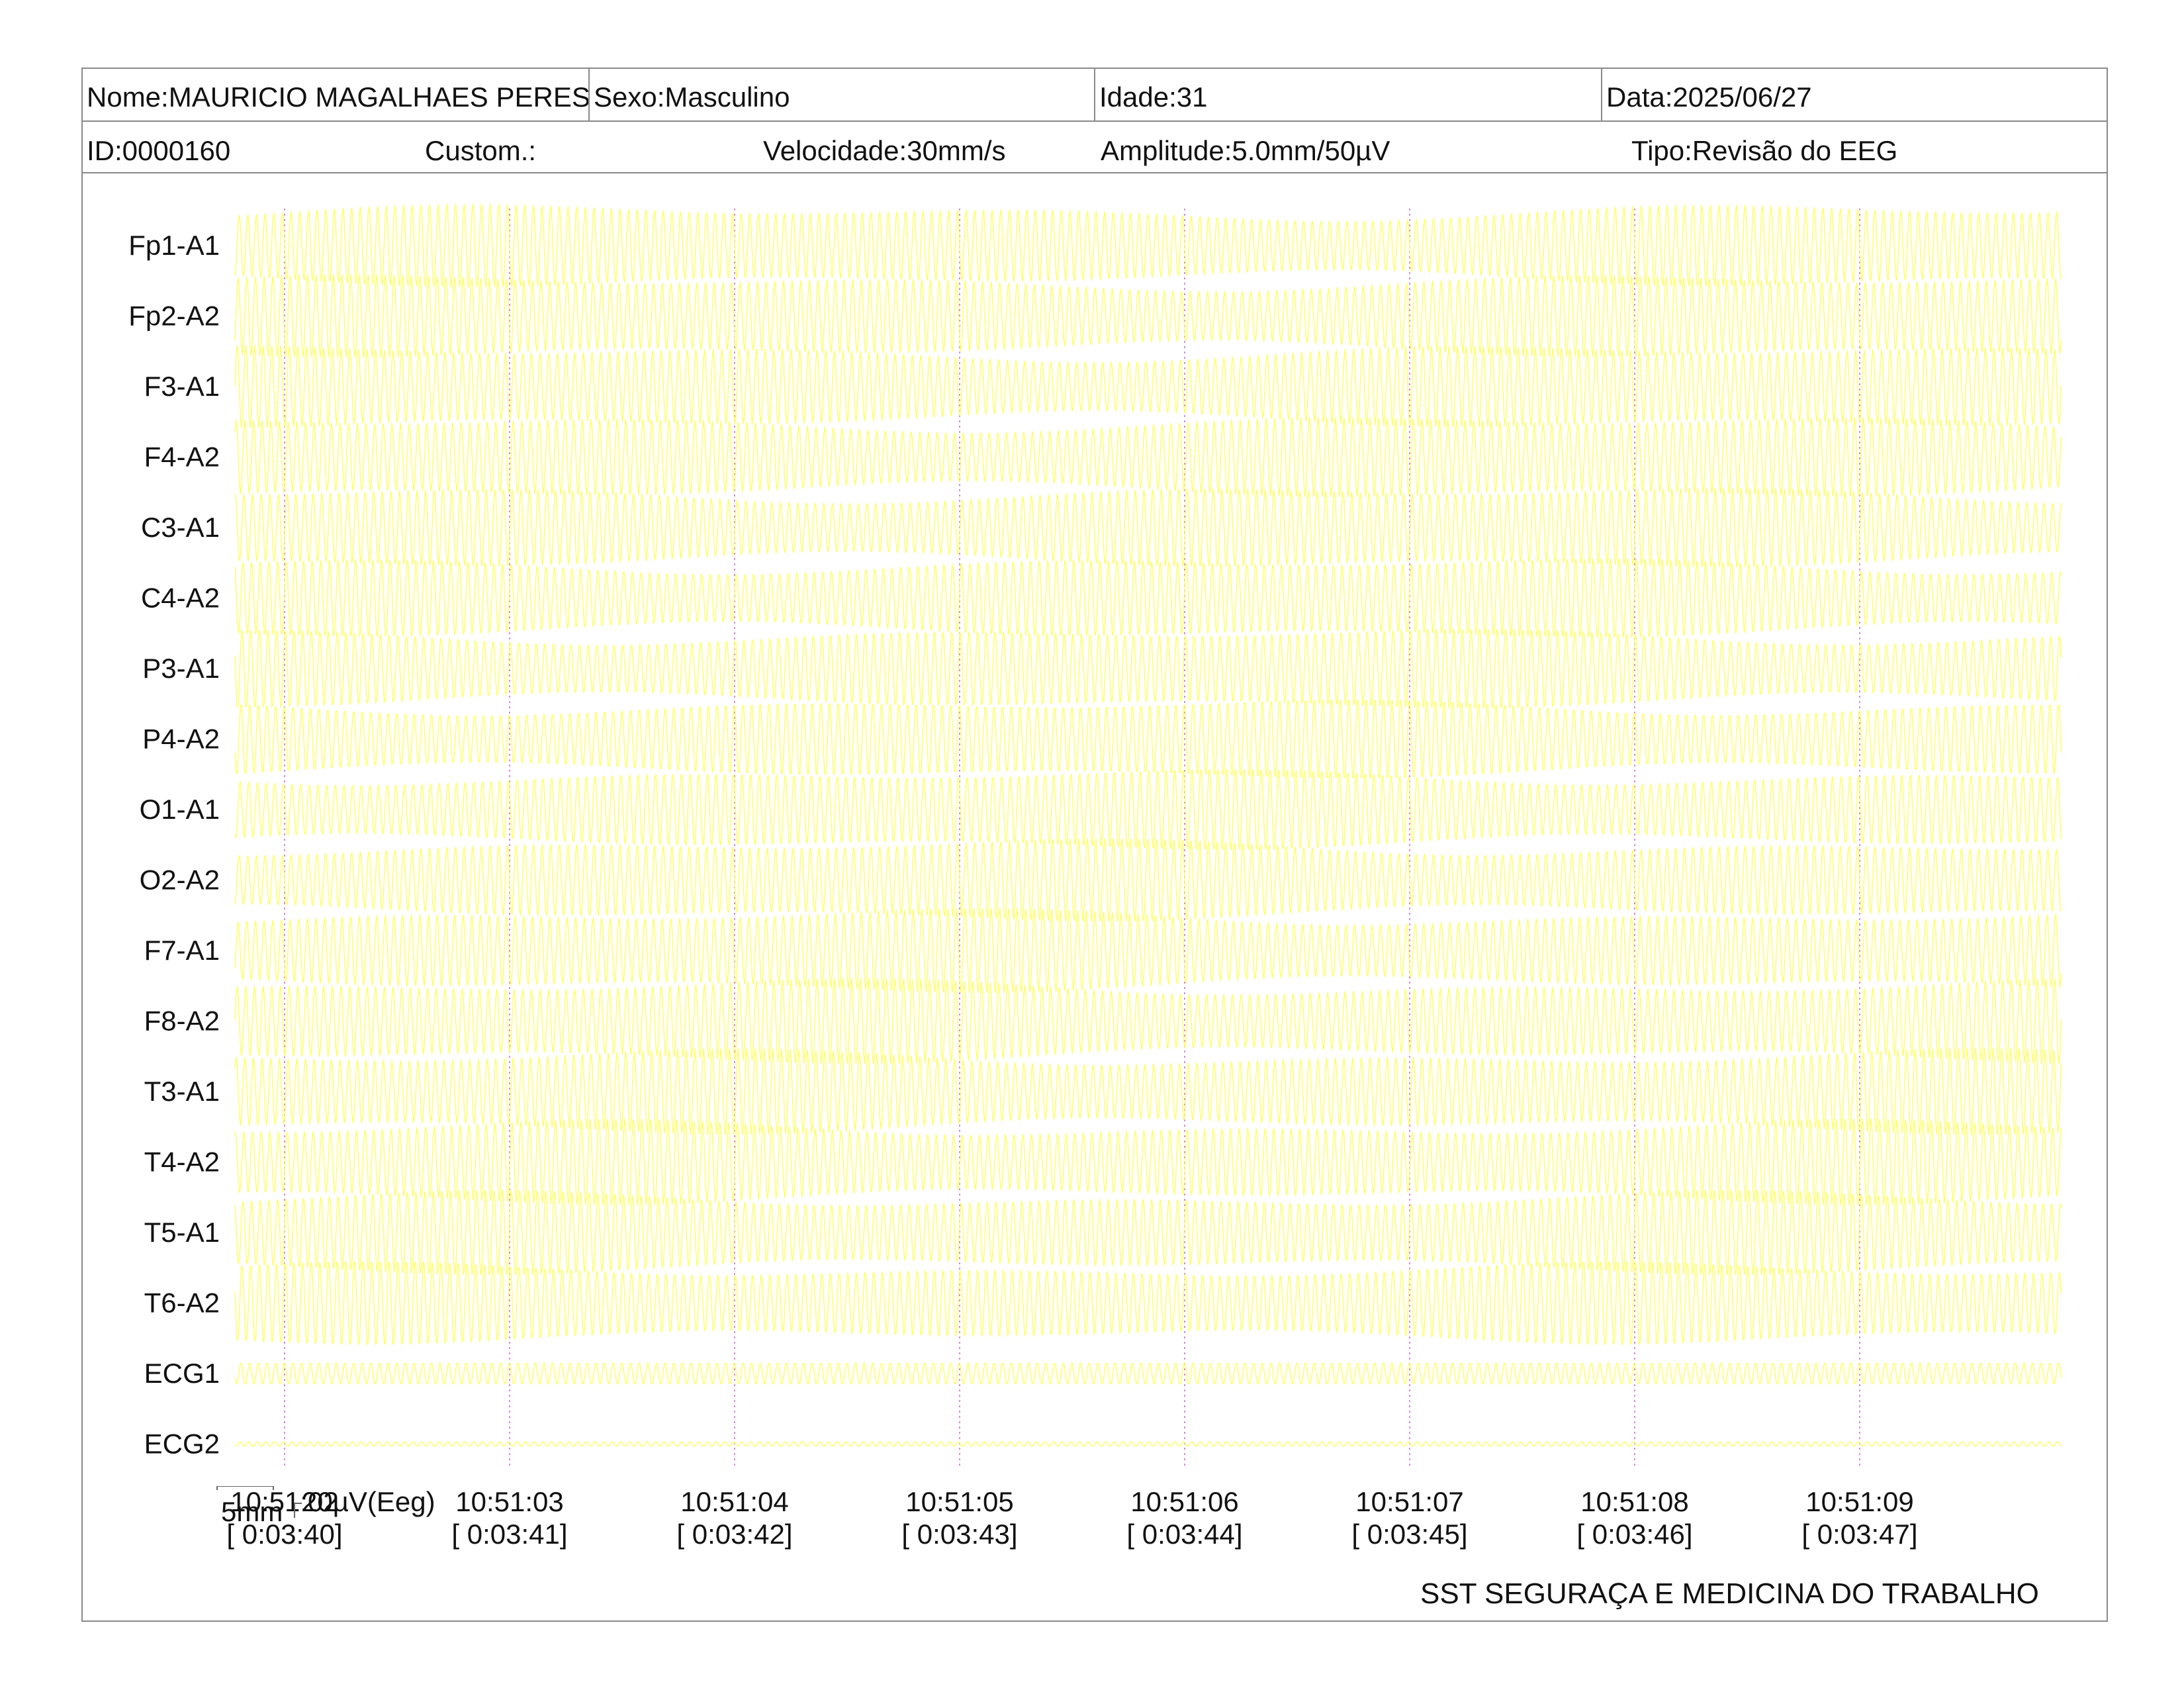 This screenshot has width=2184, height=1688. Describe the element at coordinates (1148, 1373) in the screenshot. I see `trace-ecg1` at that location.